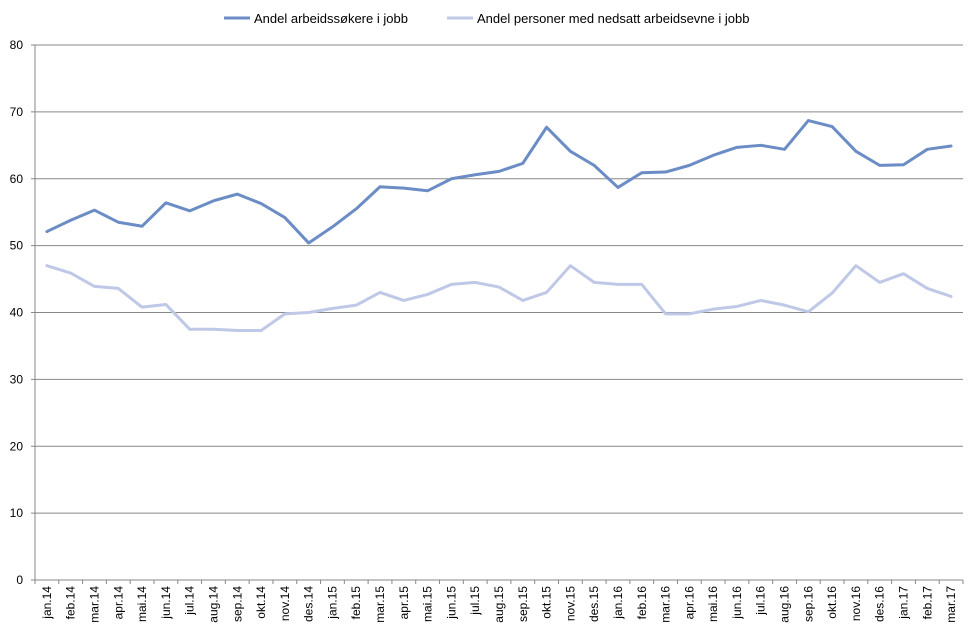 This screenshot has width=978, height=640. I want to click on y-tick-label-10: 10, so click(17, 513).